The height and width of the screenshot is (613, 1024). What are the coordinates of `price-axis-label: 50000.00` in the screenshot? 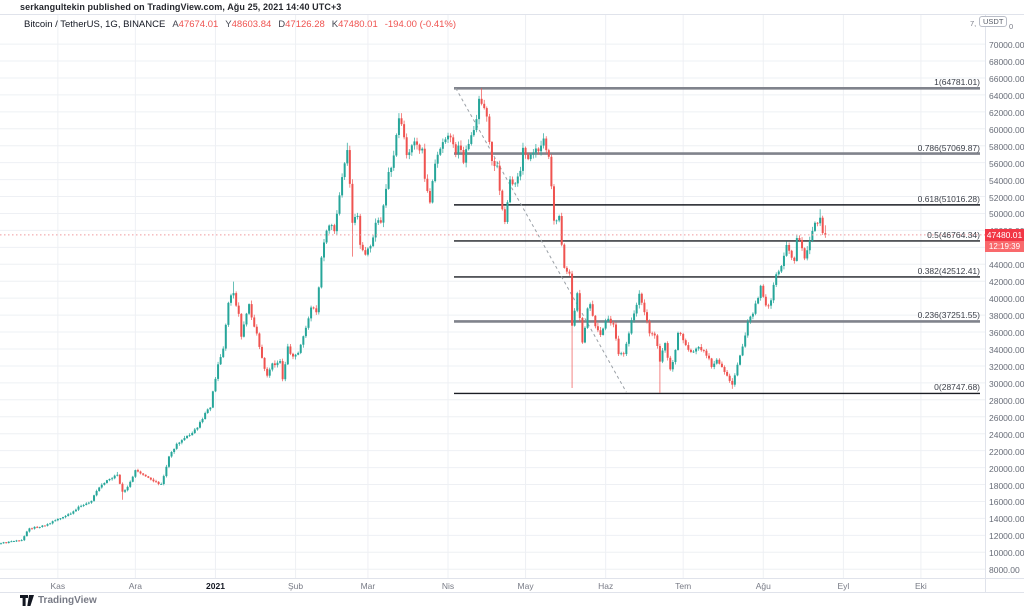 It's located at (1006, 214).